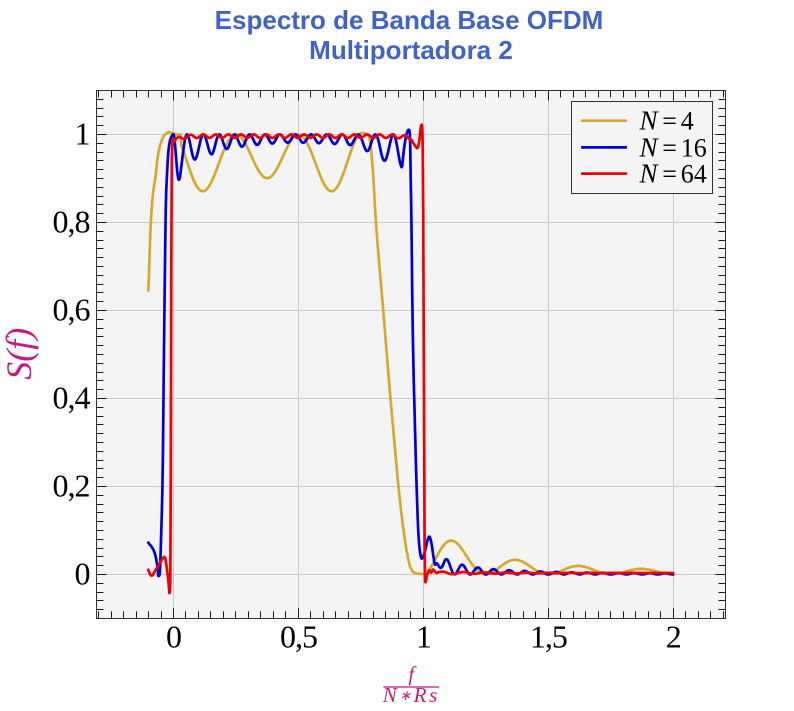  What do you see at coordinates (72, 310) in the screenshot?
I see `svg-text: 0,6` at bounding box center [72, 310].